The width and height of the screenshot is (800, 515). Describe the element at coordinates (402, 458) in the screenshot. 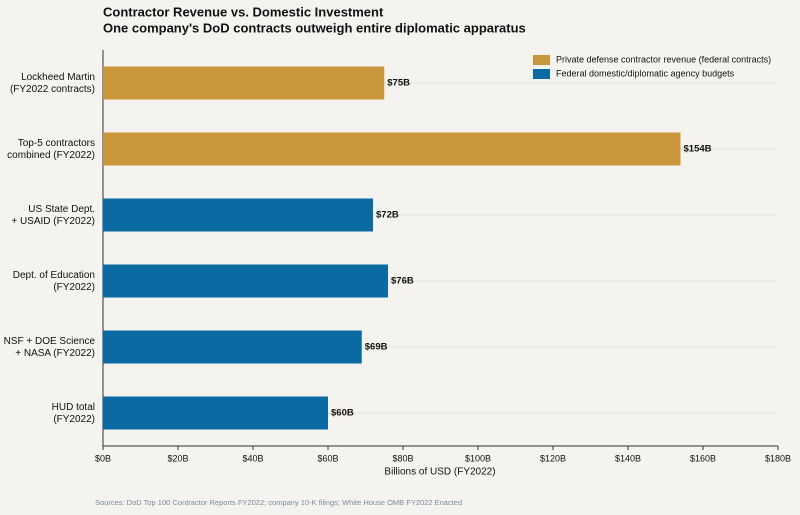

I see `x-tick-label: $80B` at that location.